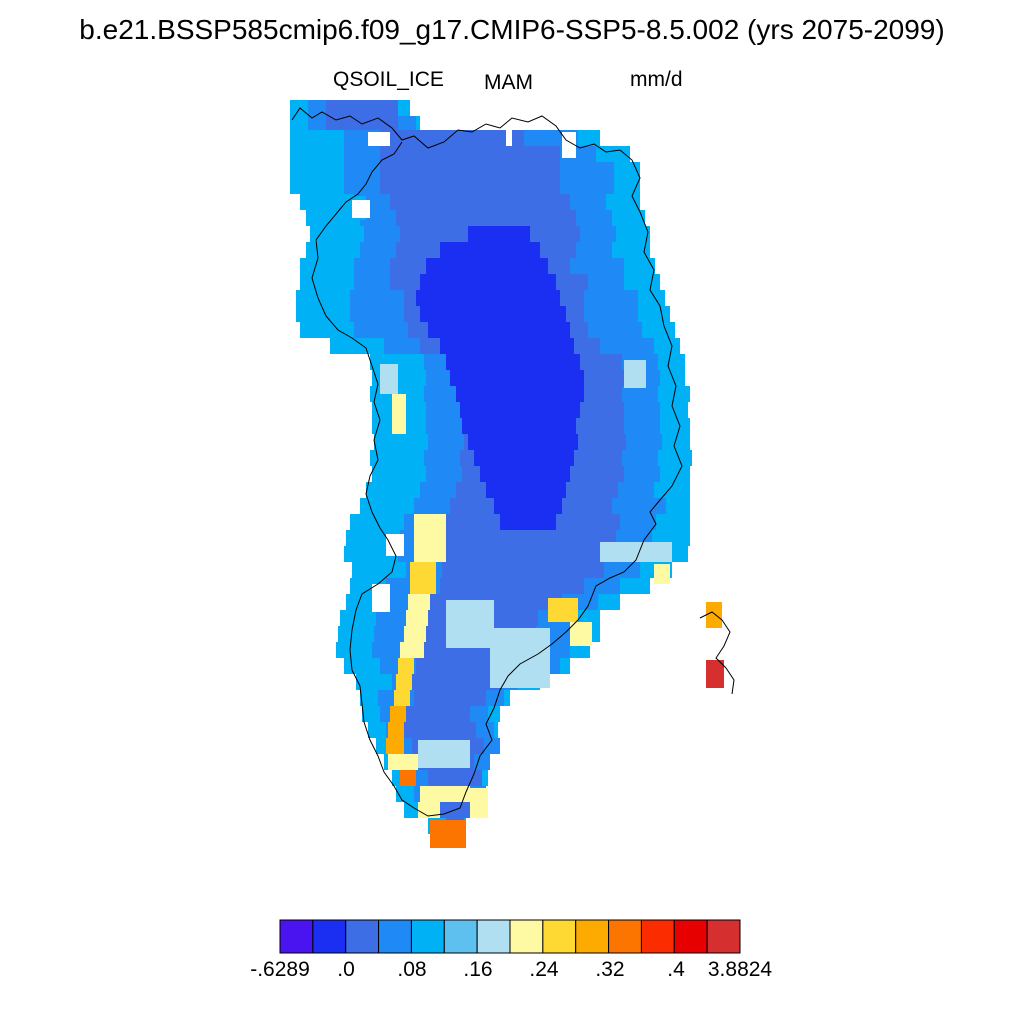  What do you see at coordinates (740, 969) in the screenshot?
I see `colorbar-tick-label: 3.8824` at bounding box center [740, 969].